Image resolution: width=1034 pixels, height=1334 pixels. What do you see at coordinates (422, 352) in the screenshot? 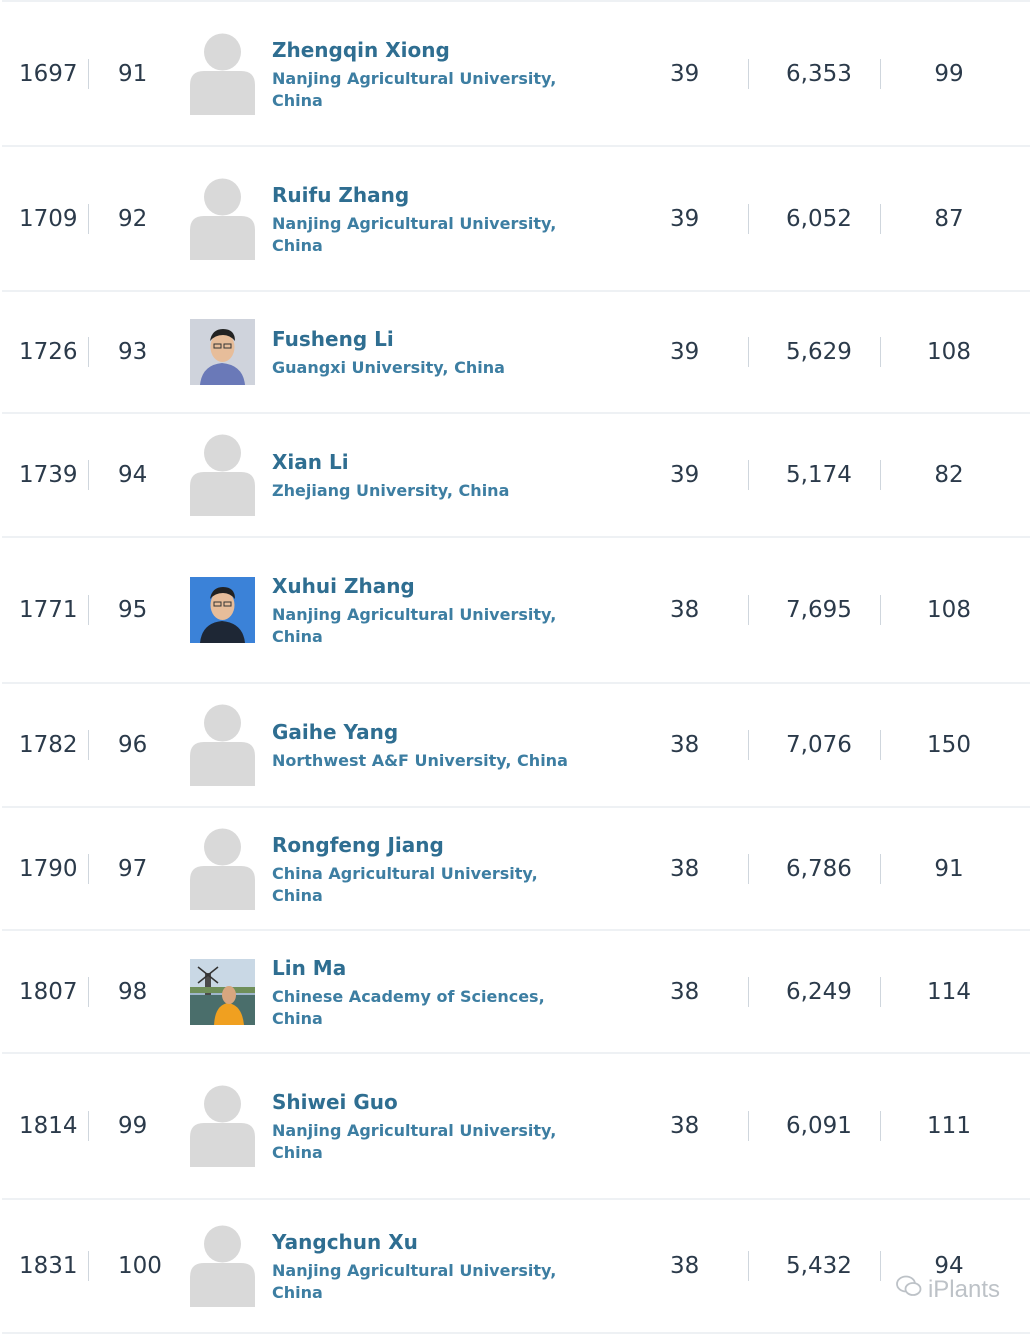
I see `scientist-info: Fusheng Li Guangxi University, China` at bounding box center [422, 352].